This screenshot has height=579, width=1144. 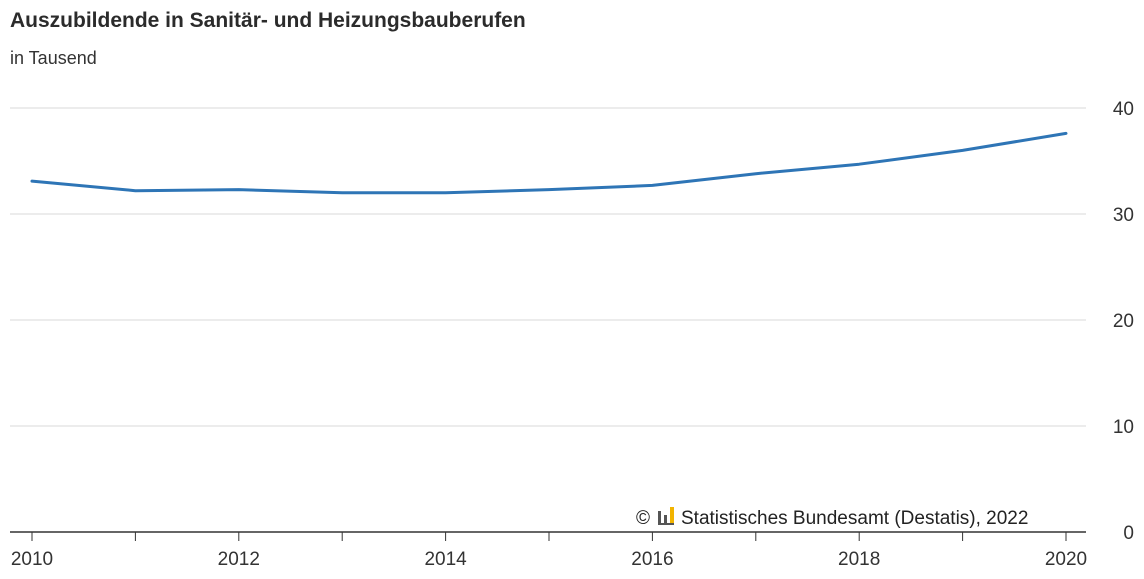 I want to click on series-line, so click(x=549, y=163).